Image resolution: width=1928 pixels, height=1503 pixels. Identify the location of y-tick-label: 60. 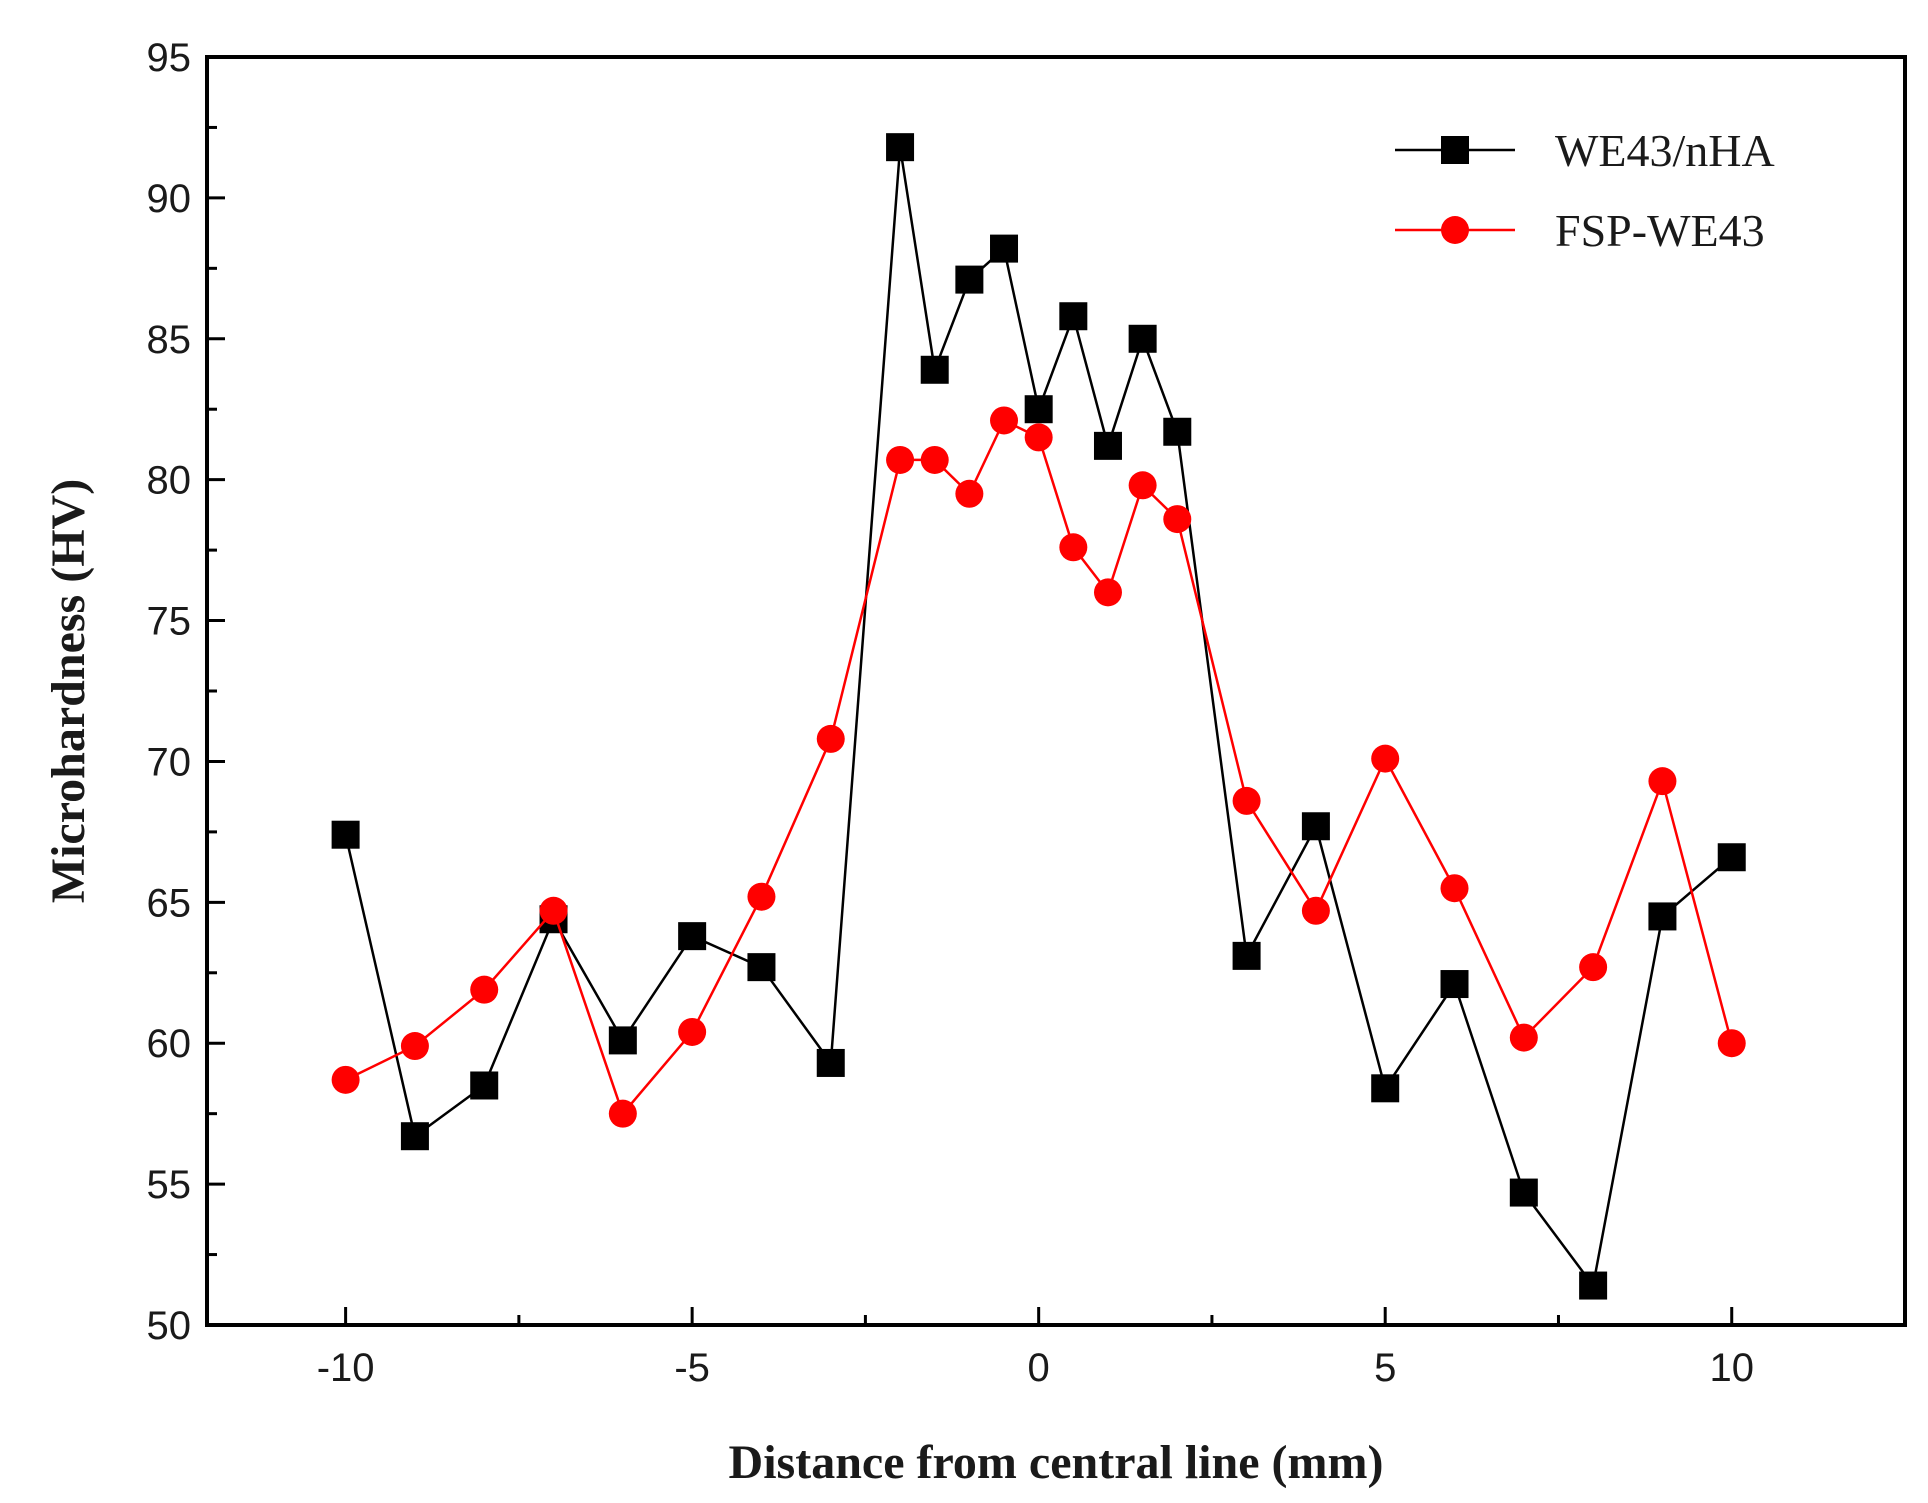
(169, 1044).